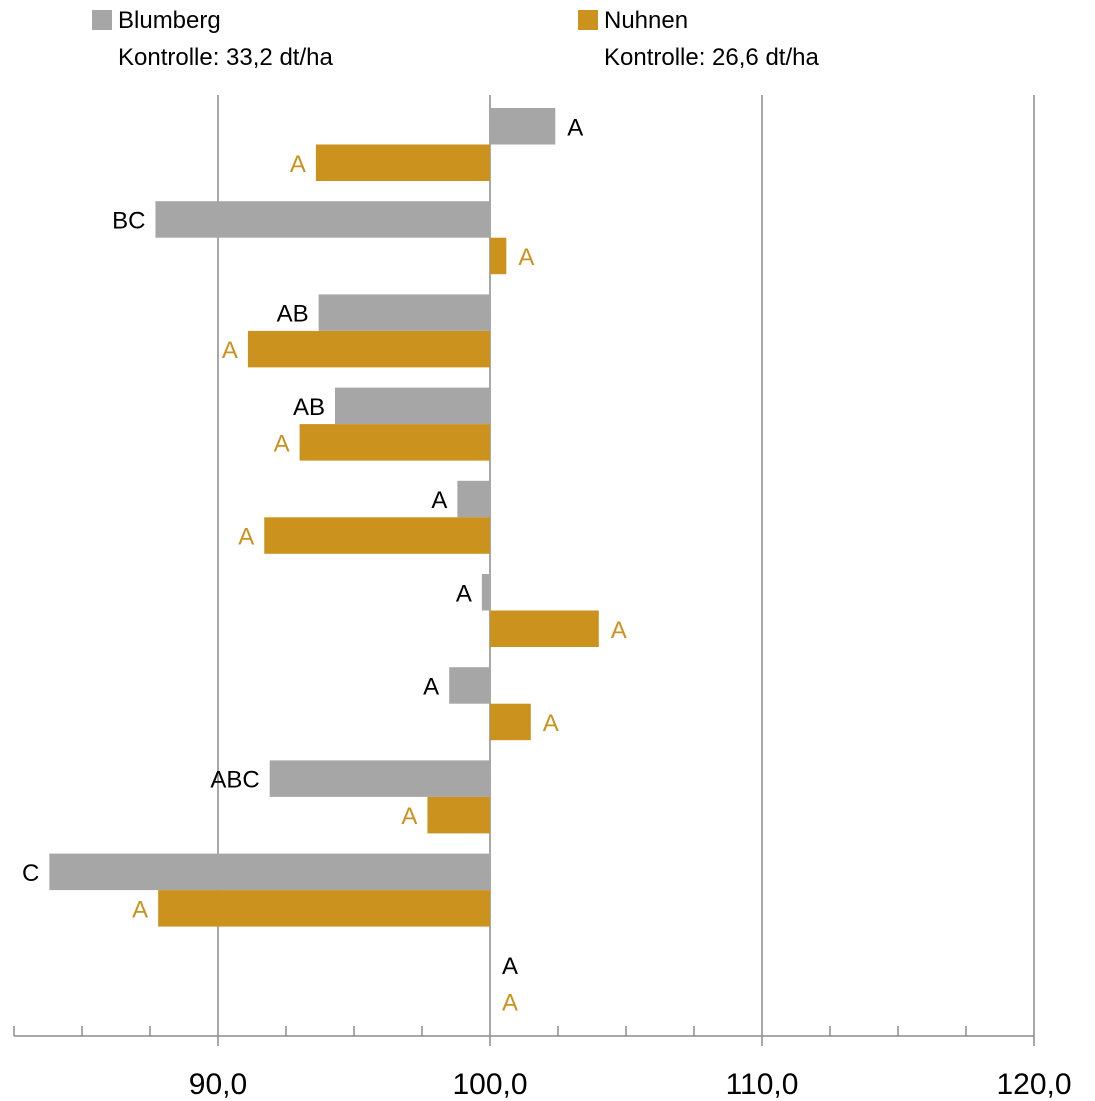  Describe the element at coordinates (128, 220) in the screenshot. I see `data-label-blumberg-1: BC` at that location.